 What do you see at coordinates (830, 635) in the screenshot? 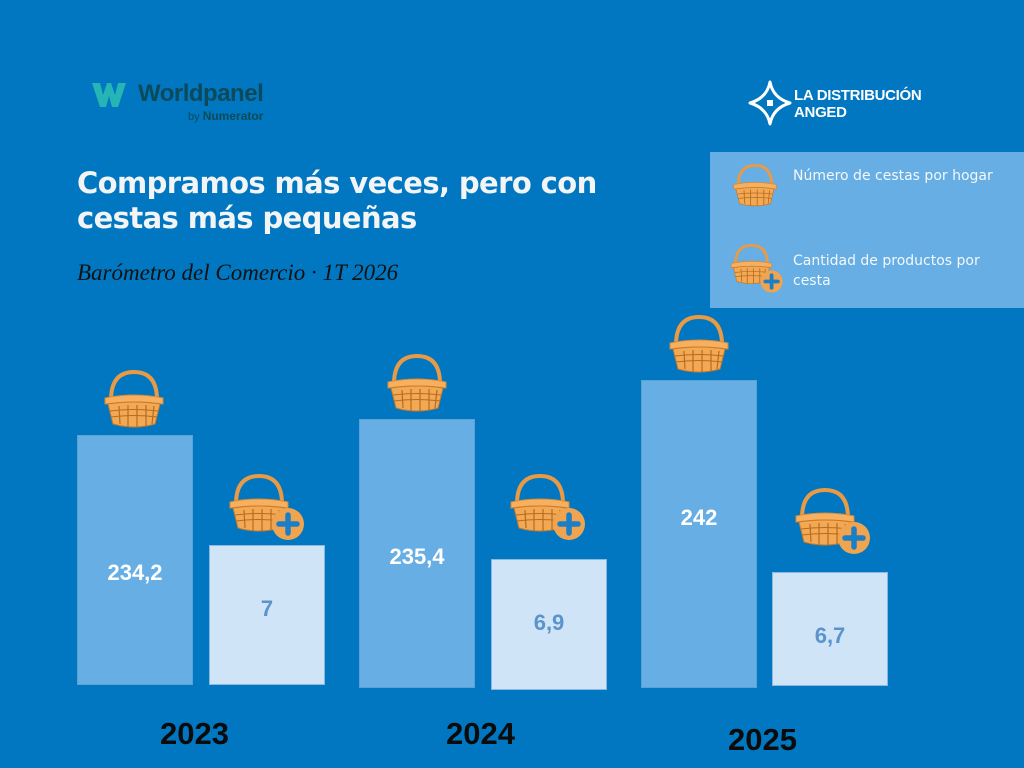
I see `data-label: 6,7` at bounding box center [830, 635].